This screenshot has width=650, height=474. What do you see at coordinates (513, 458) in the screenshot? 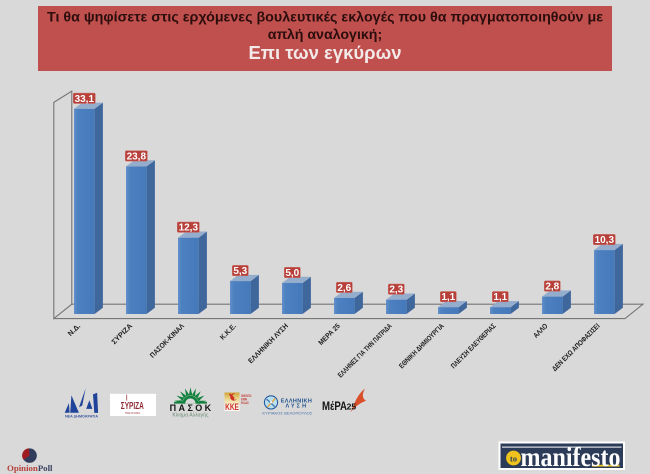
I see `svg-text: to` at bounding box center [513, 458].